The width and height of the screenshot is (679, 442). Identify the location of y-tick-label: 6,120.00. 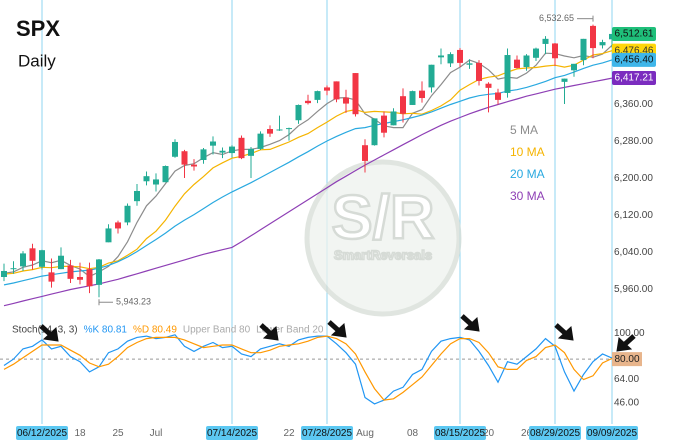
(633, 215).